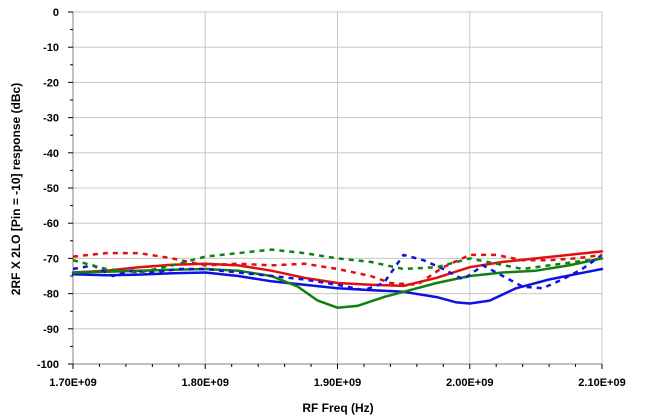 The width and height of the screenshot is (650, 419). I want to click on y-axis-tick-labels: 0 -10 -20 -30 -40 -50 -60 -70 -80 -90 -100, so click(48, 189).